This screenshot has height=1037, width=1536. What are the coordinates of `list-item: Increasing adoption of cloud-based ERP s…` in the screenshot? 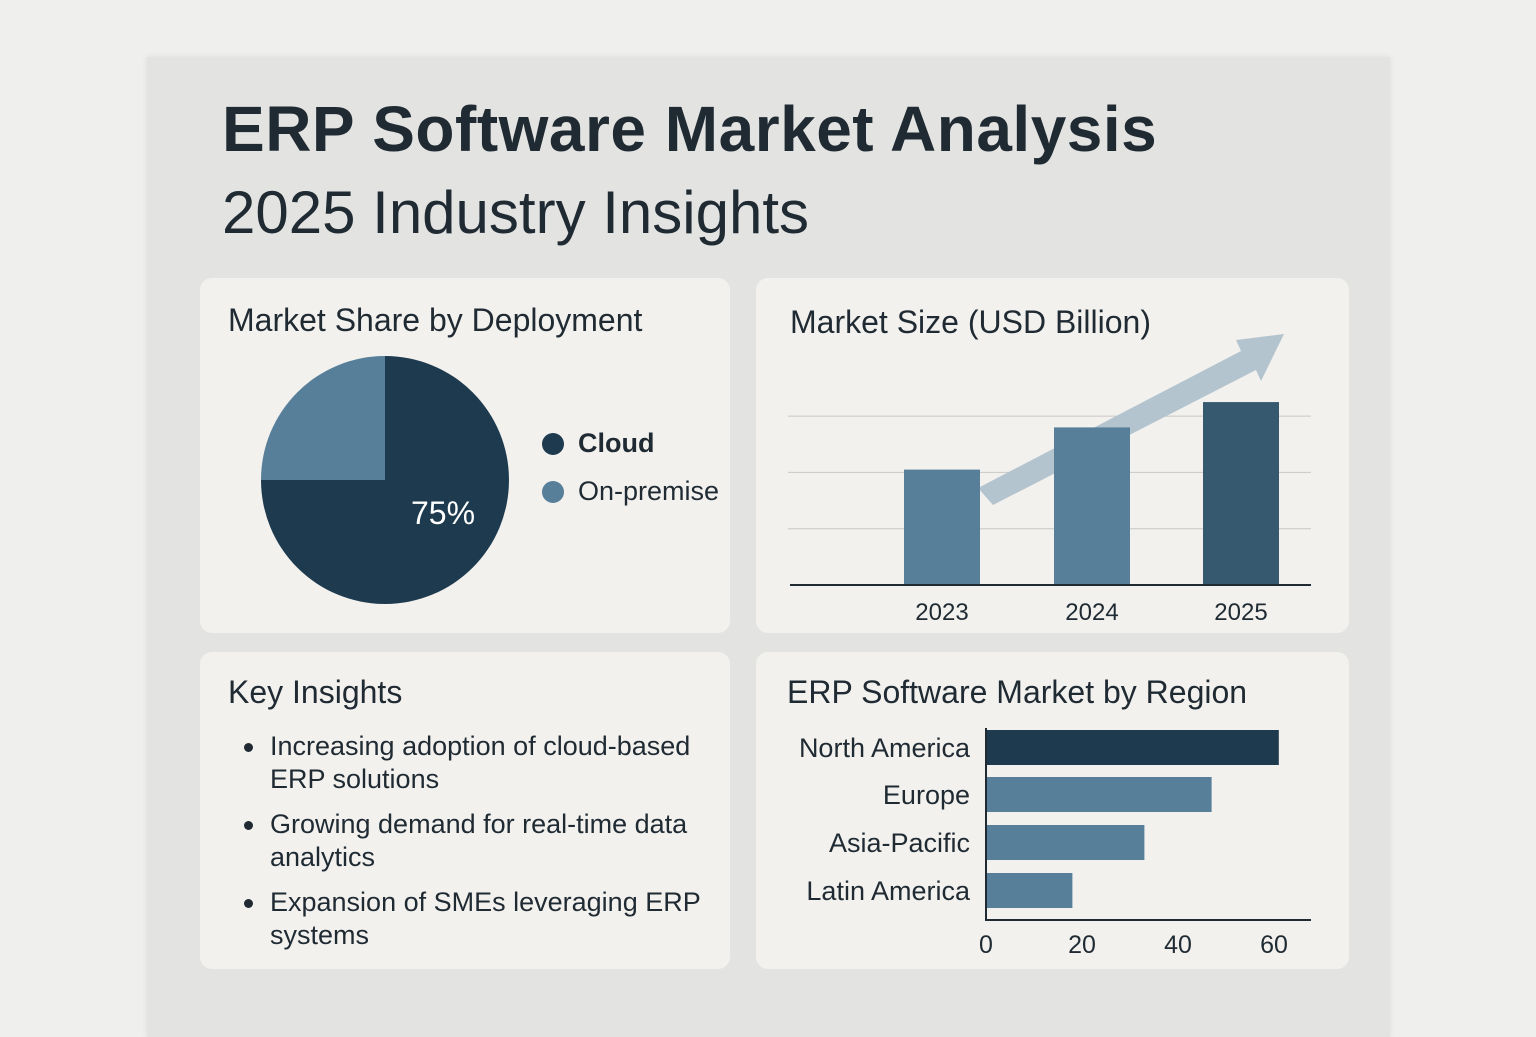 It's located at (468, 763).